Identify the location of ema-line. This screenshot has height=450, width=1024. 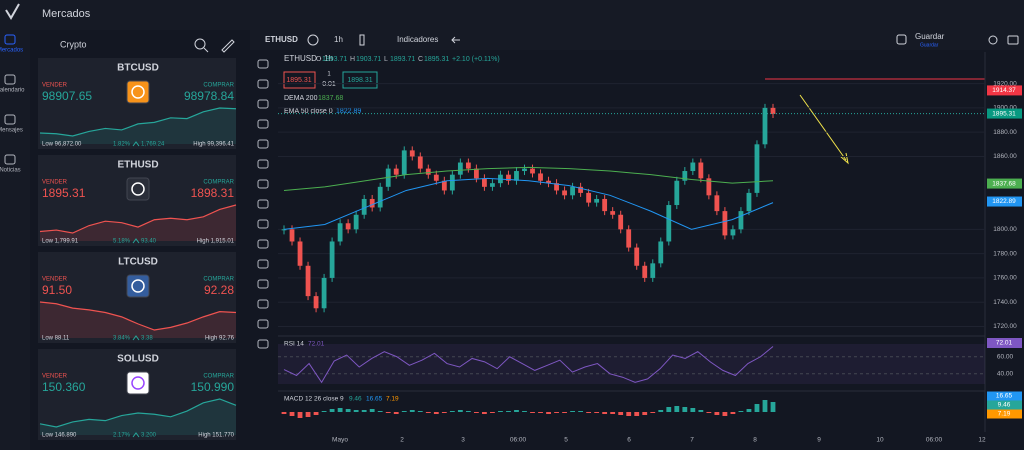
(528, 203).